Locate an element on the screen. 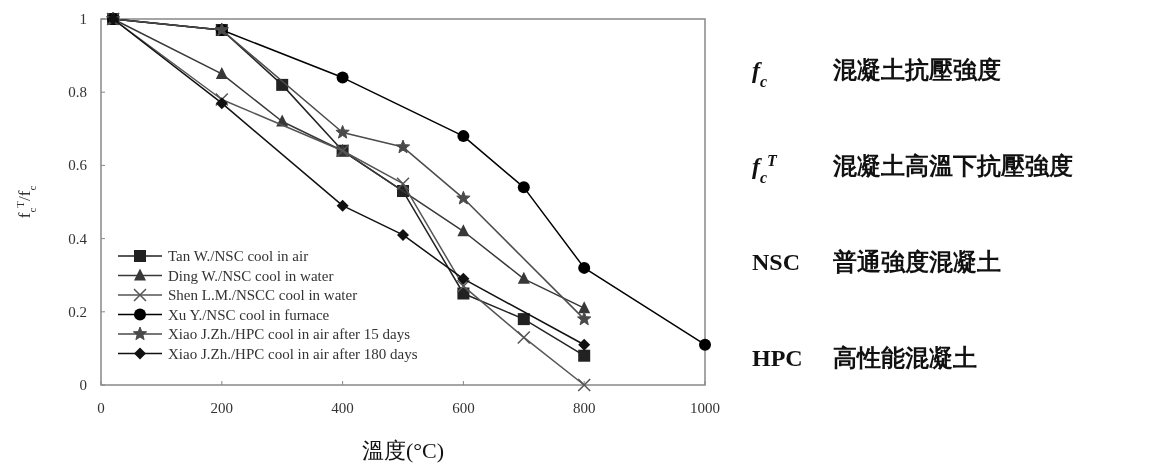  y-tick-label: 0 is located at coordinates (83, 385).